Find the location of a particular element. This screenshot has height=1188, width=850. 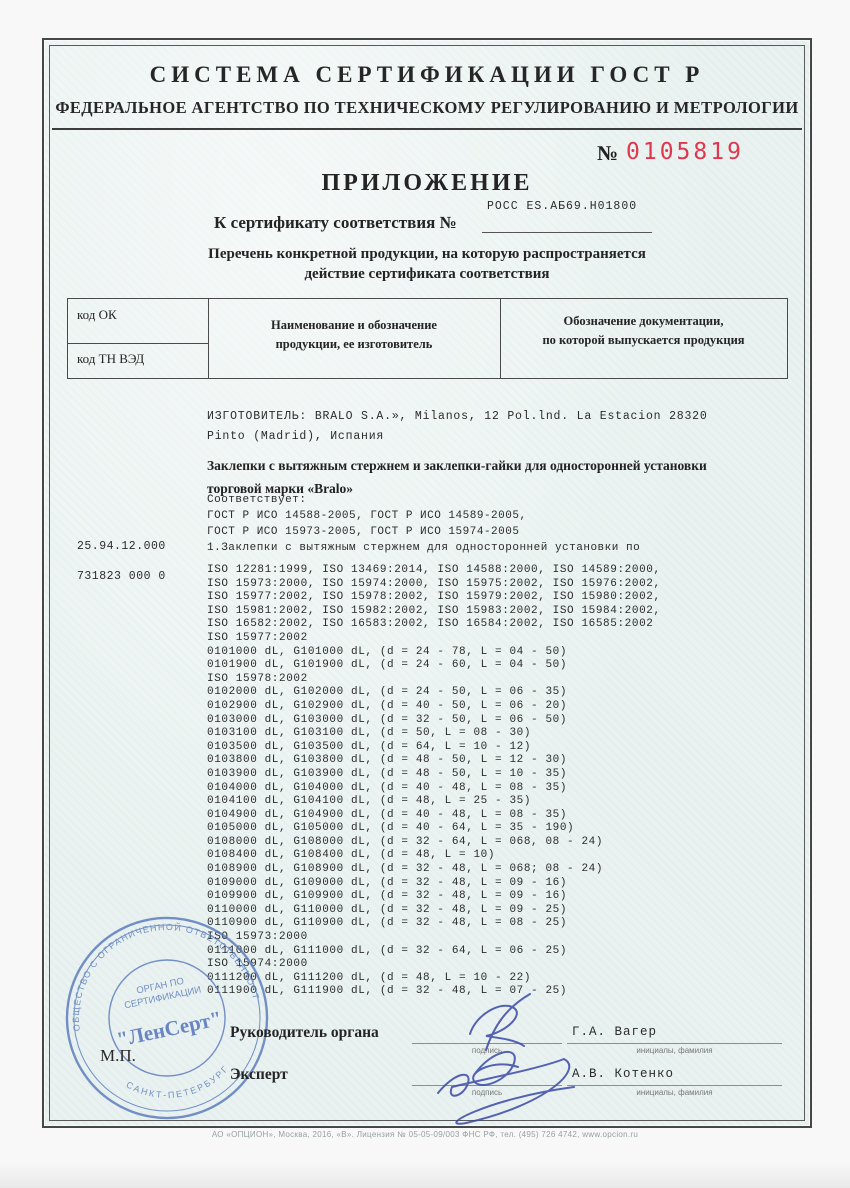

col-header-docs-line2: по которой выпускается продукция is located at coordinates (643, 340).